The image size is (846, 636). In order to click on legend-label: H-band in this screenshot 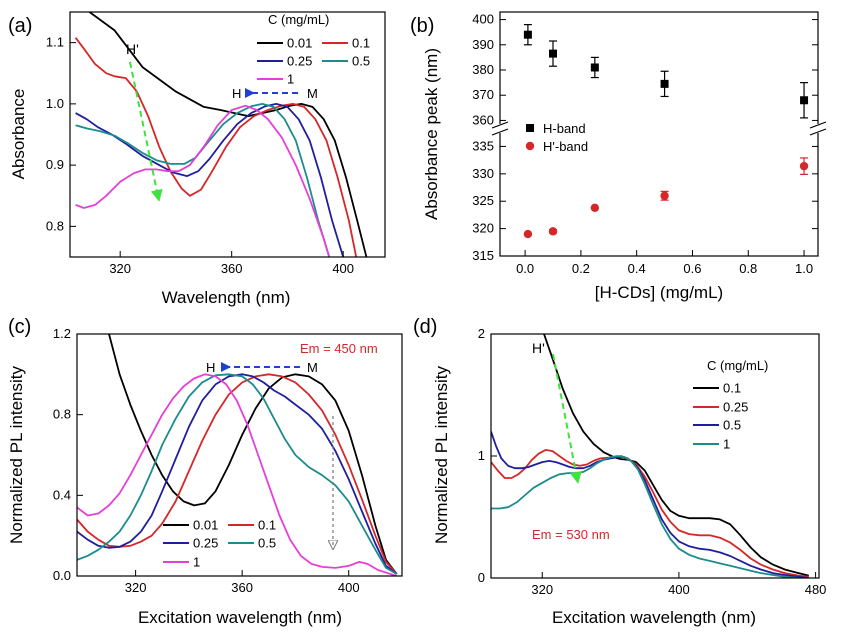, I will do `click(564, 128)`.